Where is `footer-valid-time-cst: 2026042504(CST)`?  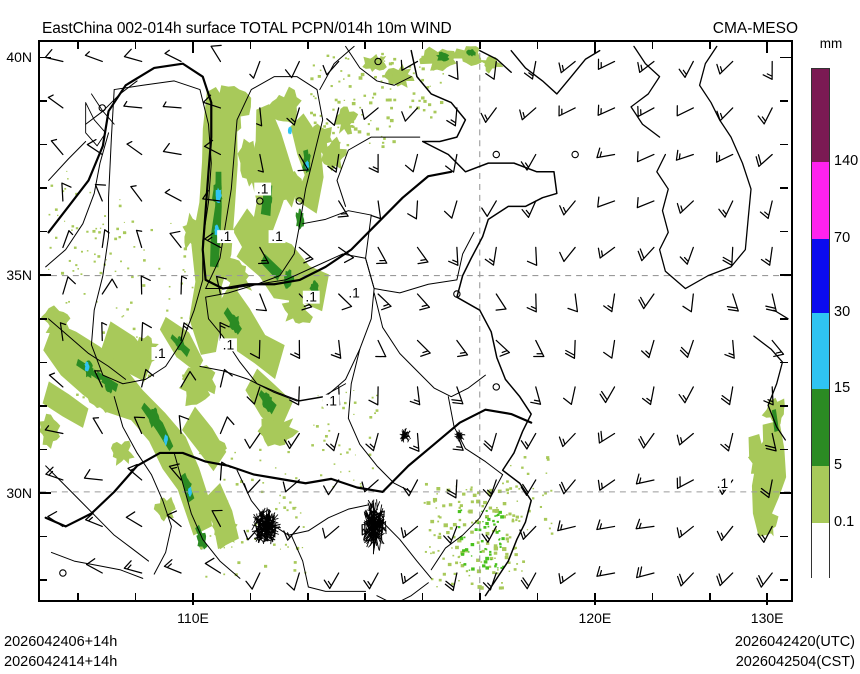 footer-valid-time-cst: 2026042504(CST) is located at coordinates (795, 662).